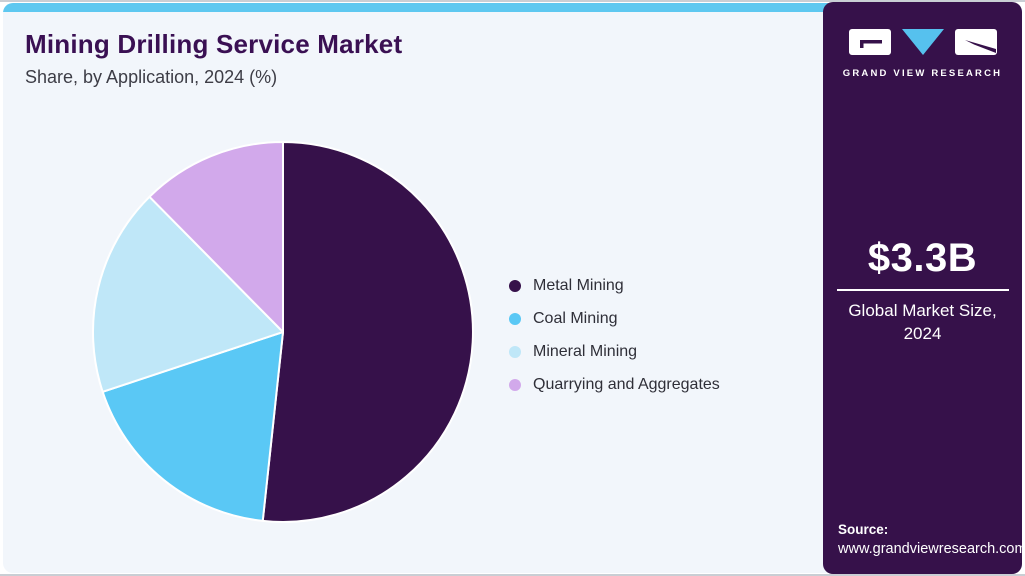 The height and width of the screenshot is (576, 1025). What do you see at coordinates (626, 384) in the screenshot?
I see `legend-label: Quarrying and Aggregates` at bounding box center [626, 384].